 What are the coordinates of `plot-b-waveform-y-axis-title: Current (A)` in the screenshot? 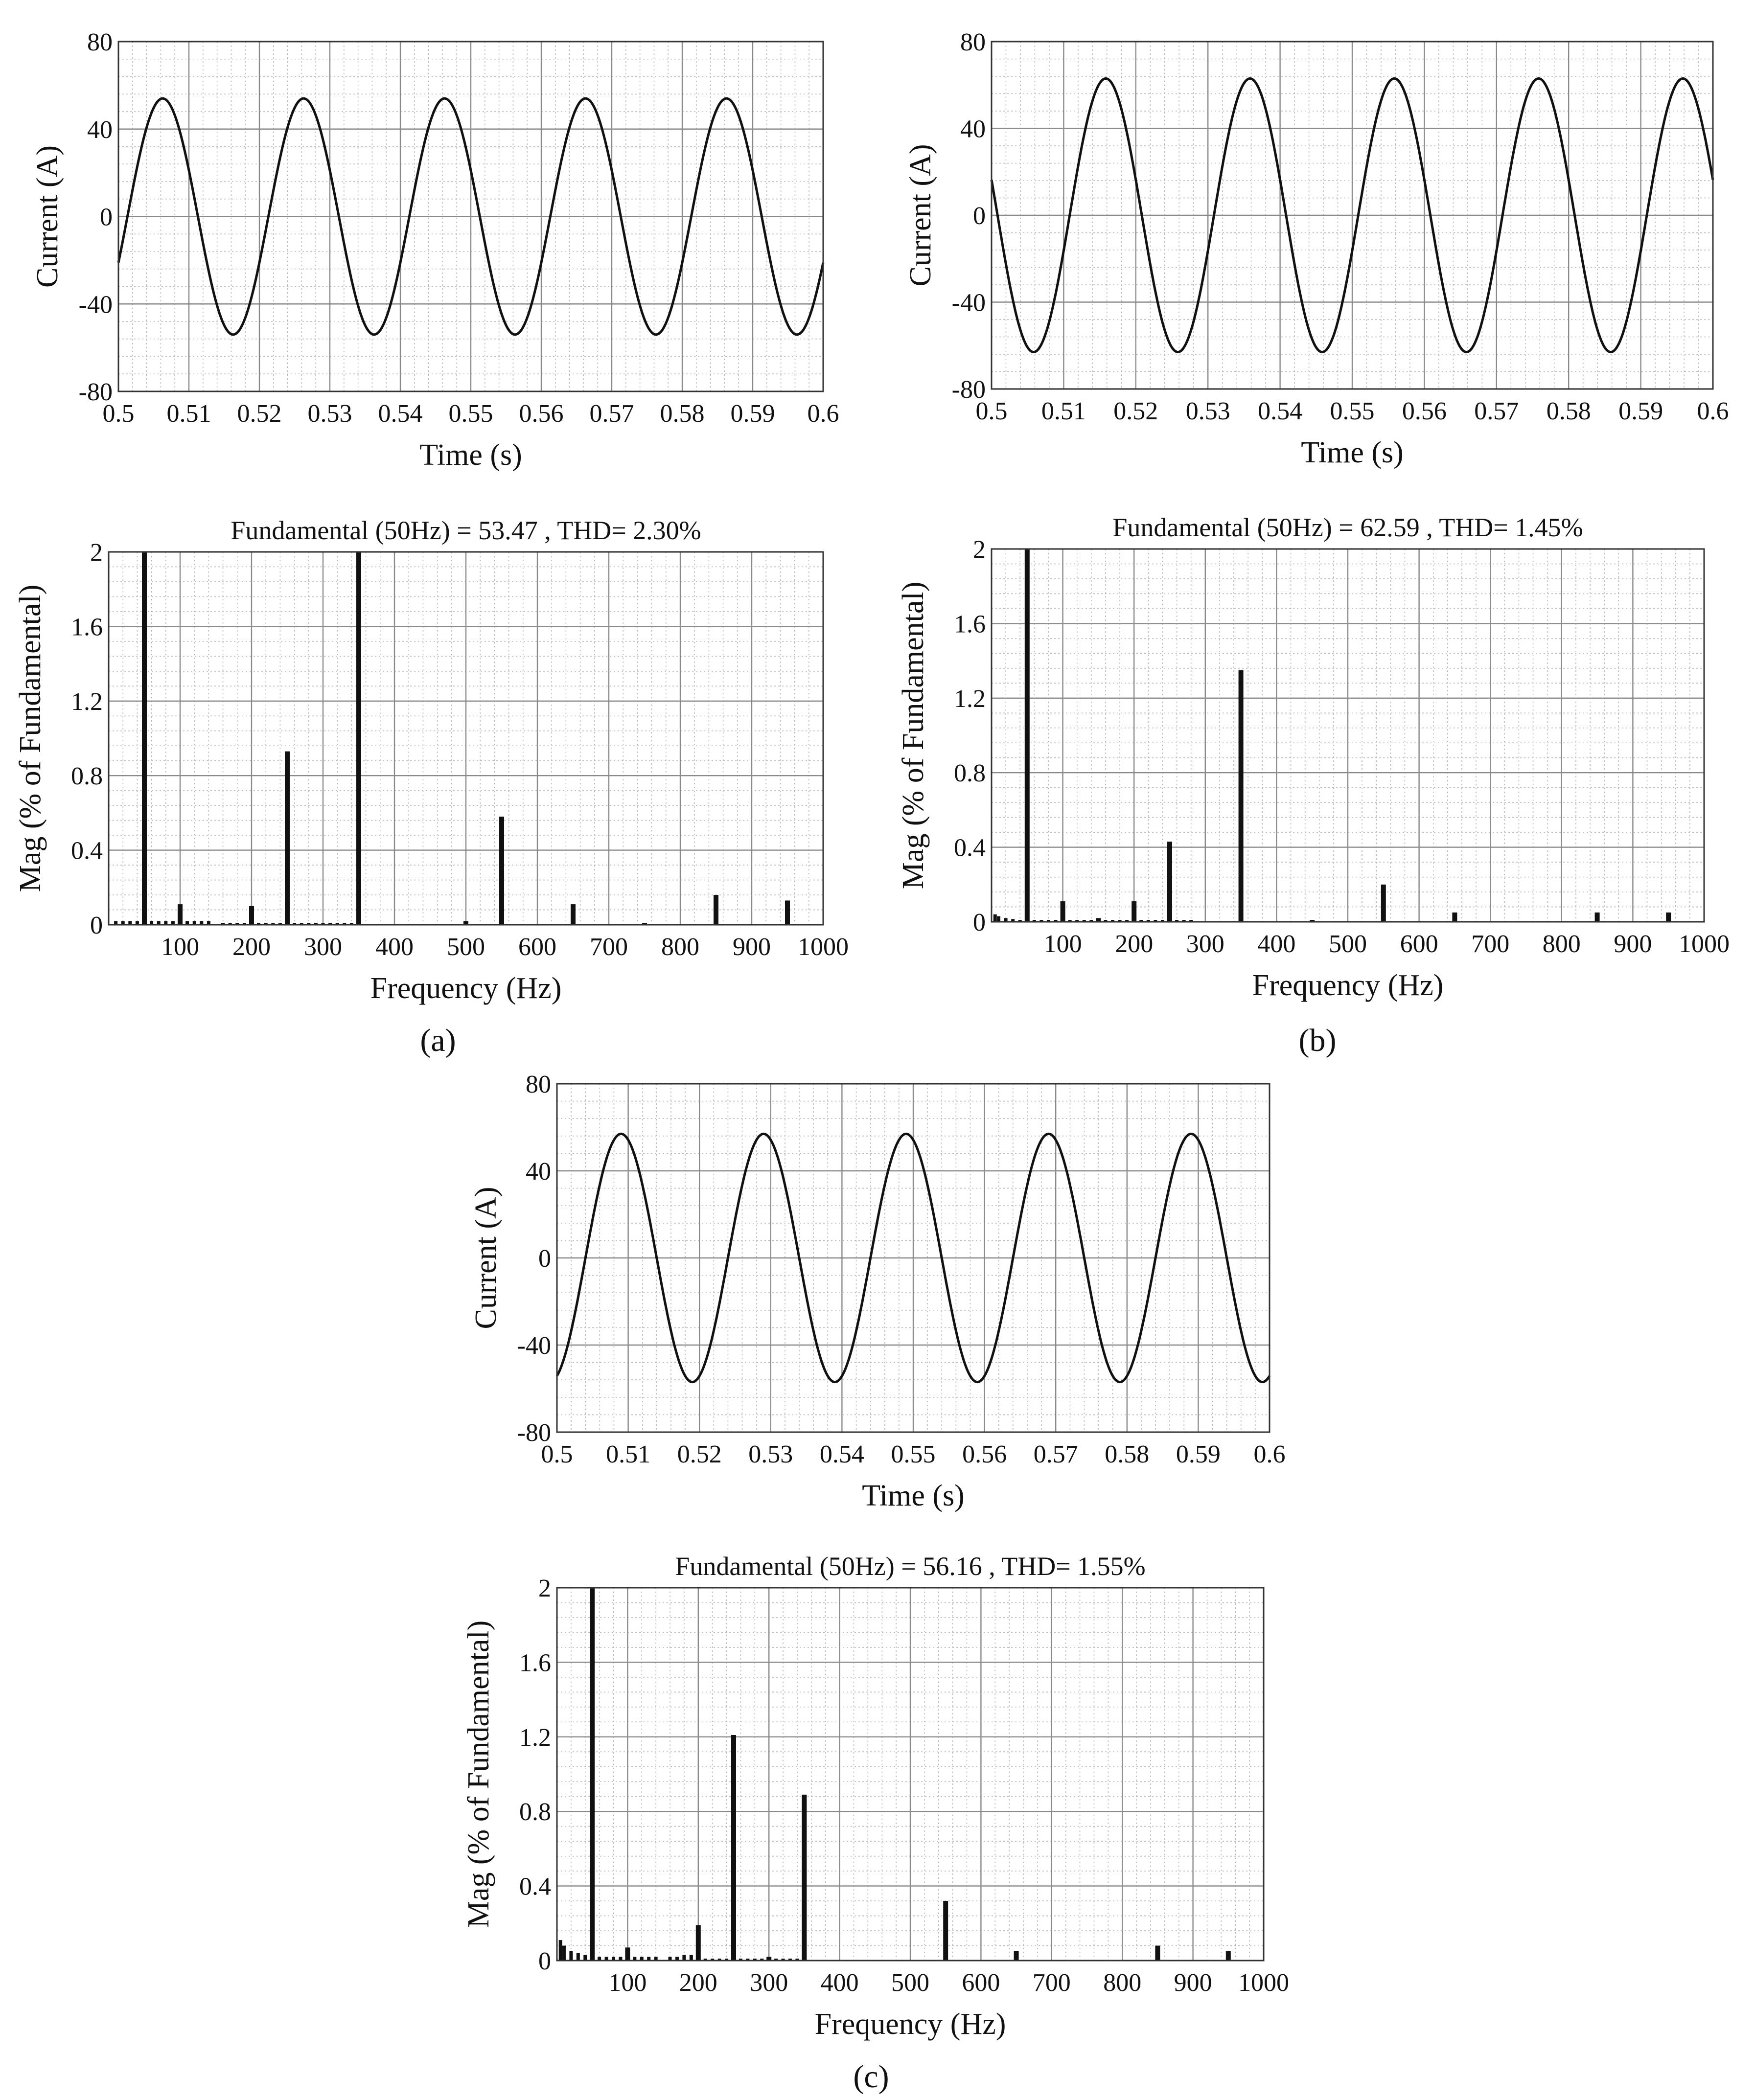 It's located at (920, 215).